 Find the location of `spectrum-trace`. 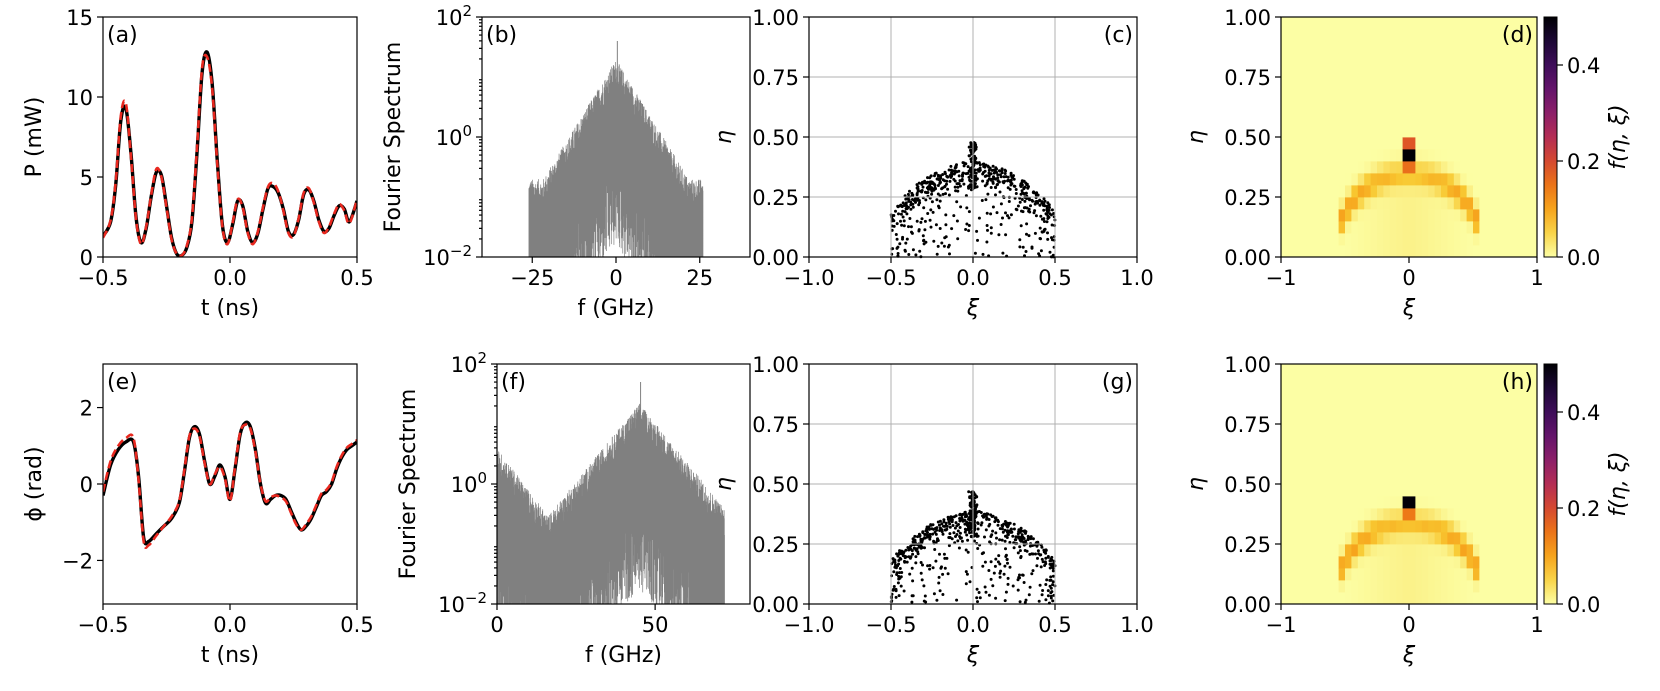

spectrum-trace is located at coordinates (611, 503).